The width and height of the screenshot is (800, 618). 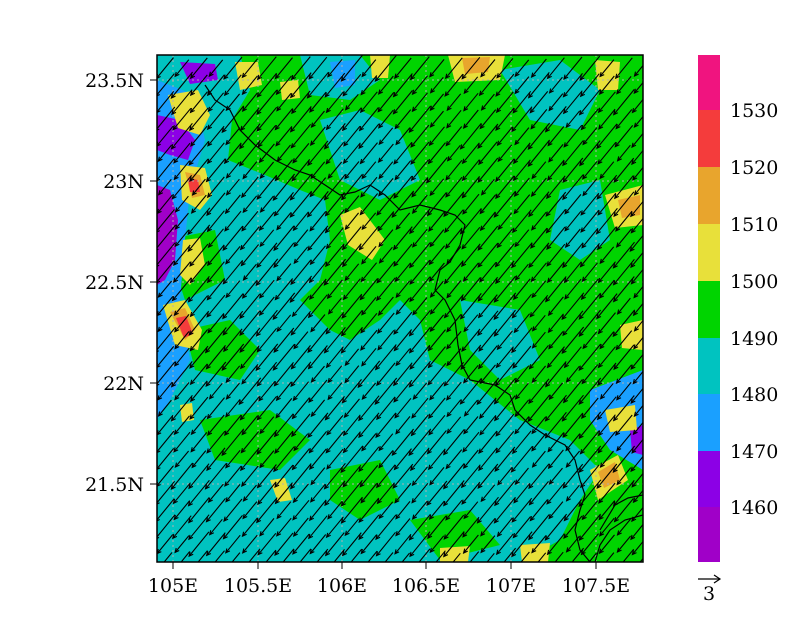 I want to click on lon-tick-label: 106.5E, so click(x=426, y=586).